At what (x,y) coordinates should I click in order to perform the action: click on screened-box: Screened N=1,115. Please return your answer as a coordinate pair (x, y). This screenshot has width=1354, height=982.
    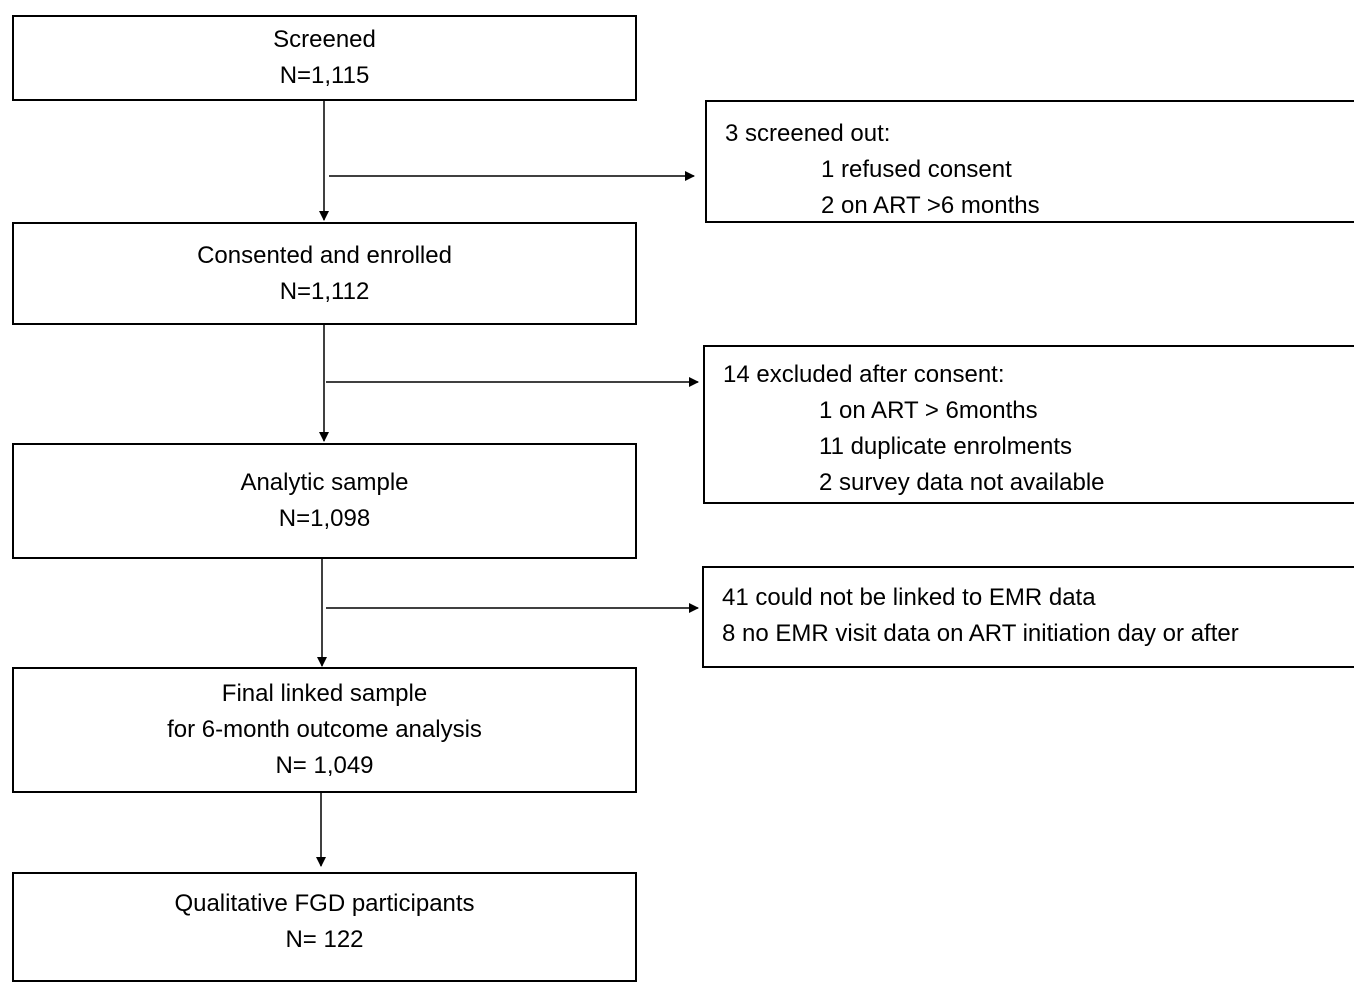
    Looking at the image, I should click on (324, 58).